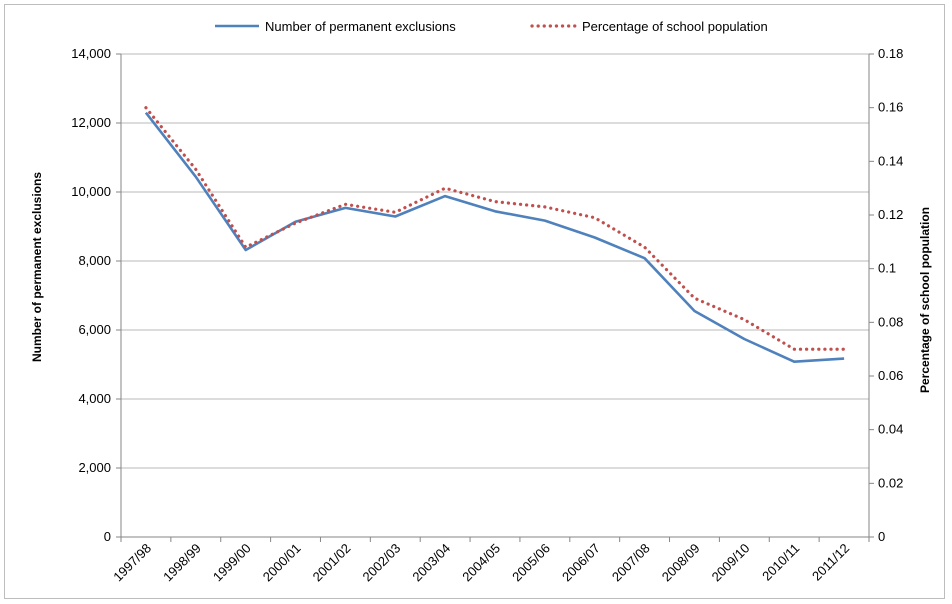  I want to click on left-tick-label: 4,000, so click(94, 398).